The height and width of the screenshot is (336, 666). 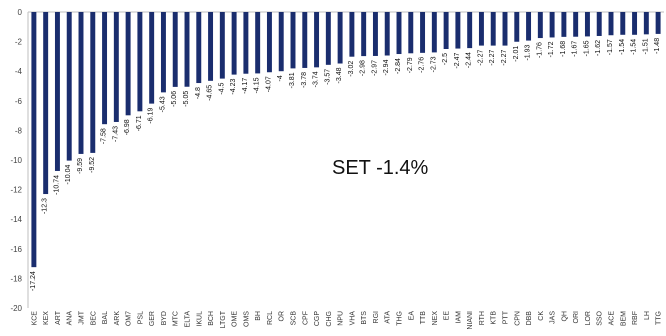 I want to click on bar-mint, so click(x=340, y=38).